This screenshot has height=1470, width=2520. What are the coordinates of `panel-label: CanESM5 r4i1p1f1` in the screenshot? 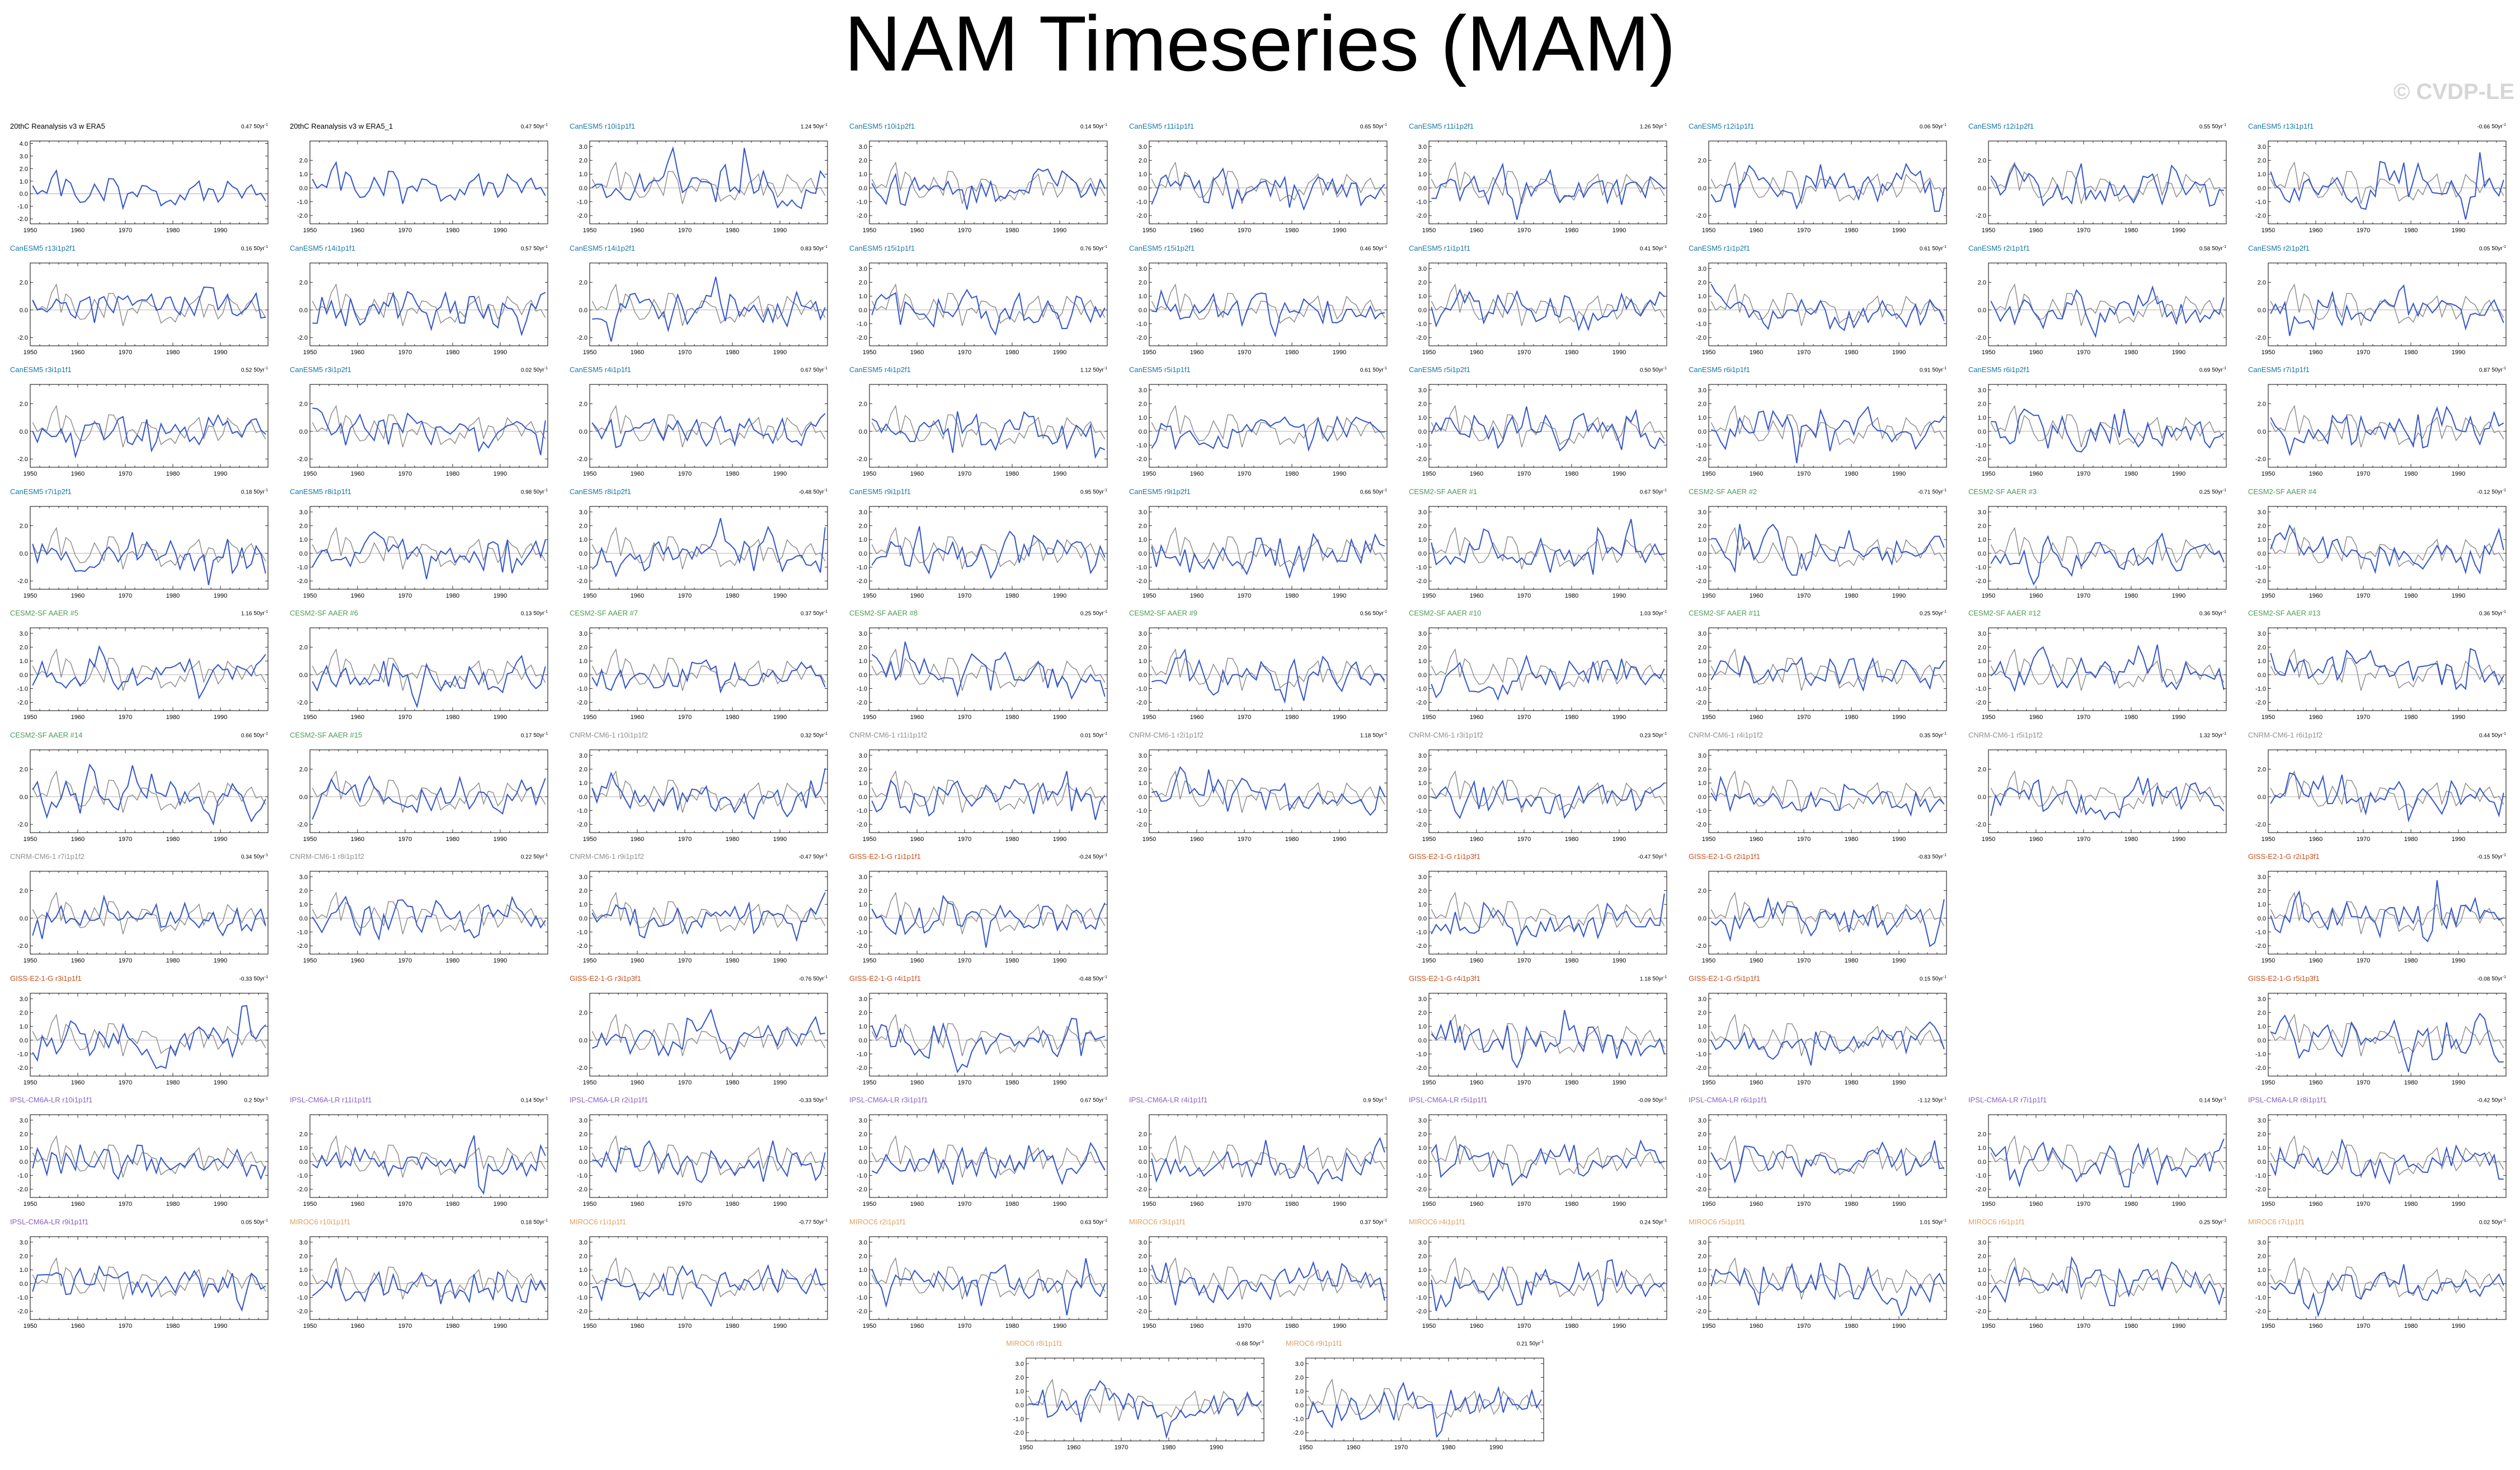 It's located at (601, 369).